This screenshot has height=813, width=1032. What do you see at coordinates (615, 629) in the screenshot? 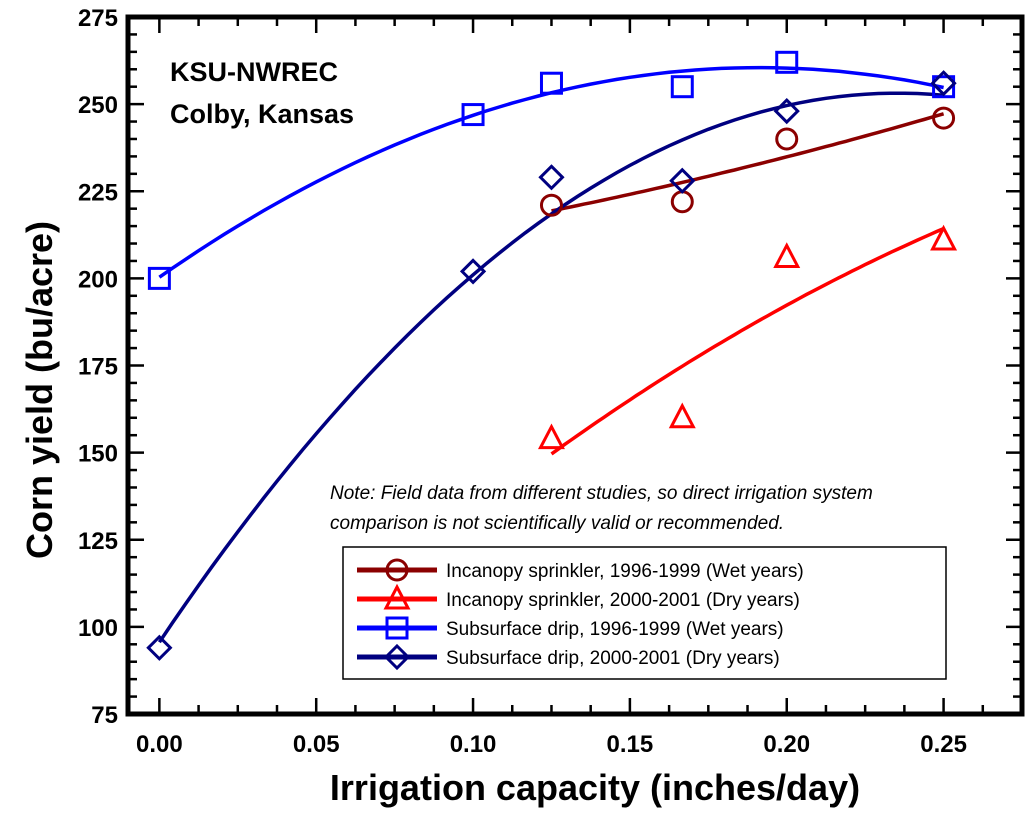
I see `legend-label-3: Subsurface drip, 1996-1999 (Wet years)` at bounding box center [615, 629].